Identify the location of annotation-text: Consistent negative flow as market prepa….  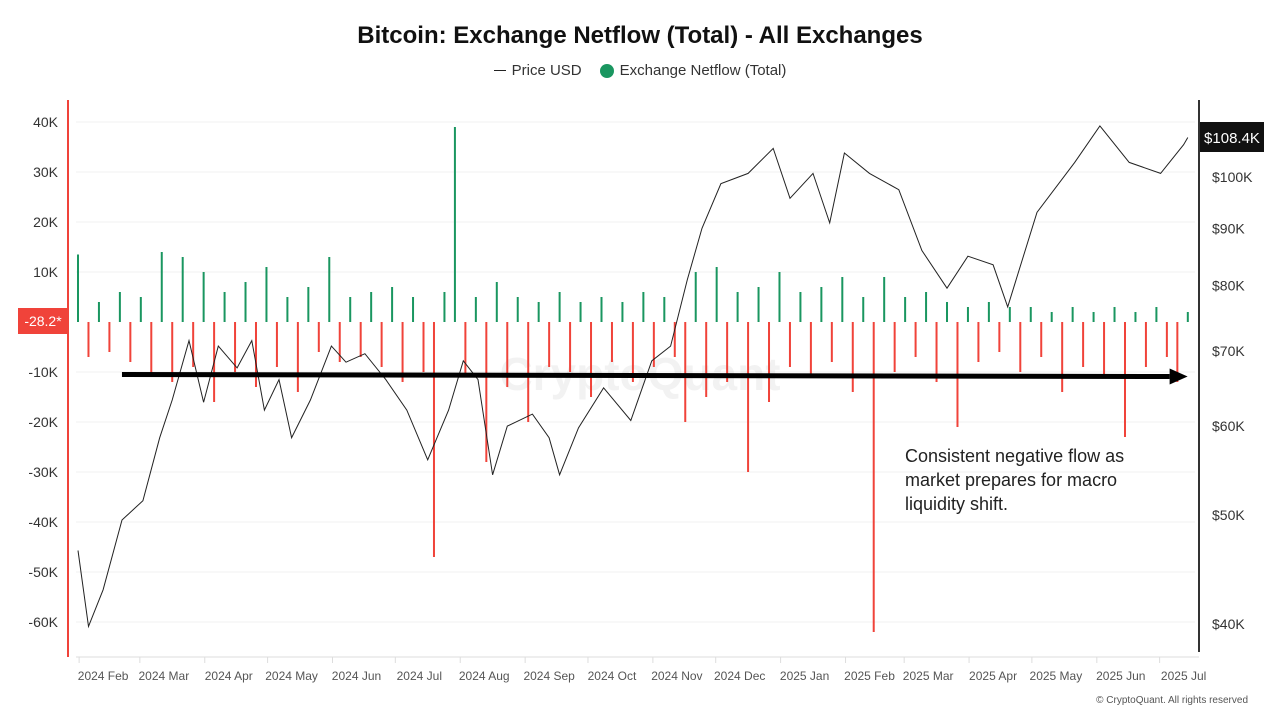
(1015, 480).